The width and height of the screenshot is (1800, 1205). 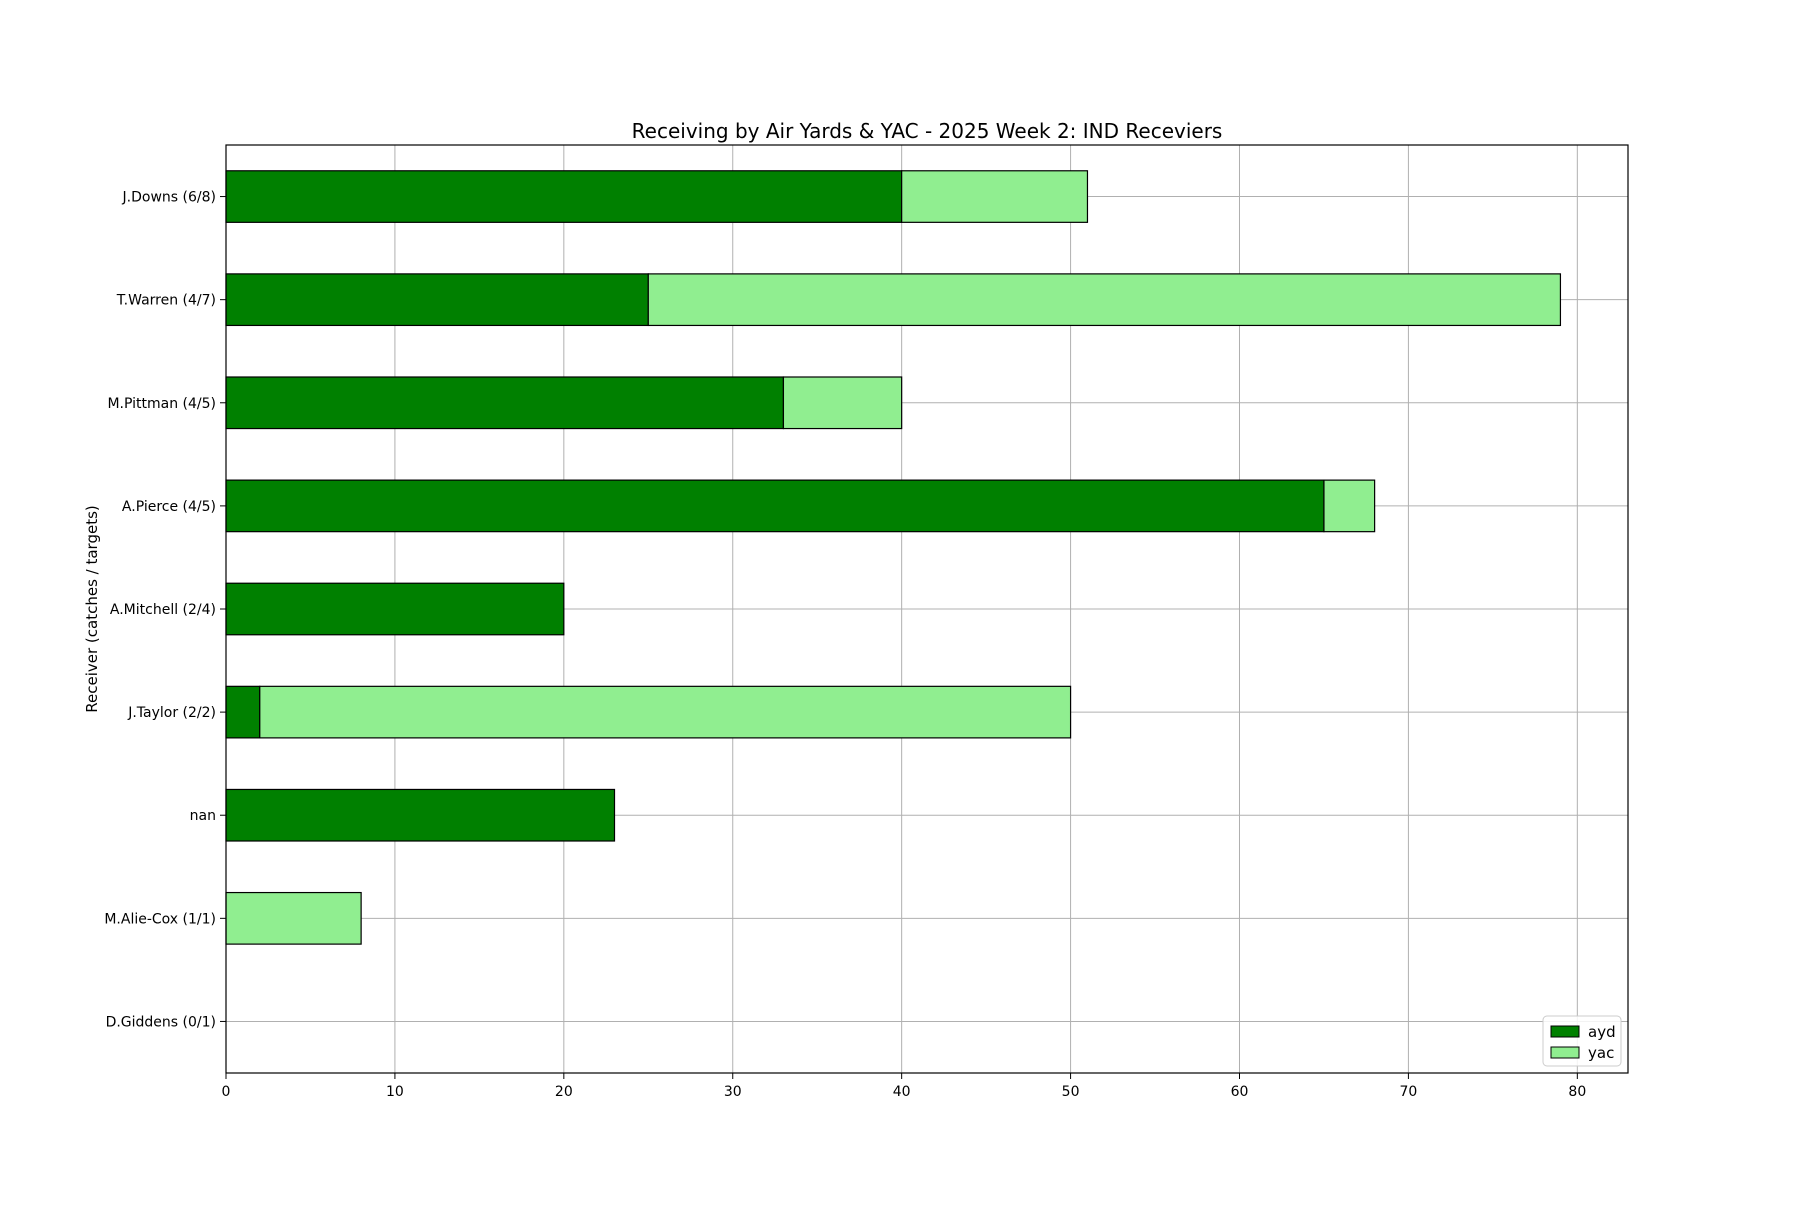 What do you see at coordinates (166, 301) in the screenshot?
I see `y-tick-label: T.Warren (4/7)` at bounding box center [166, 301].